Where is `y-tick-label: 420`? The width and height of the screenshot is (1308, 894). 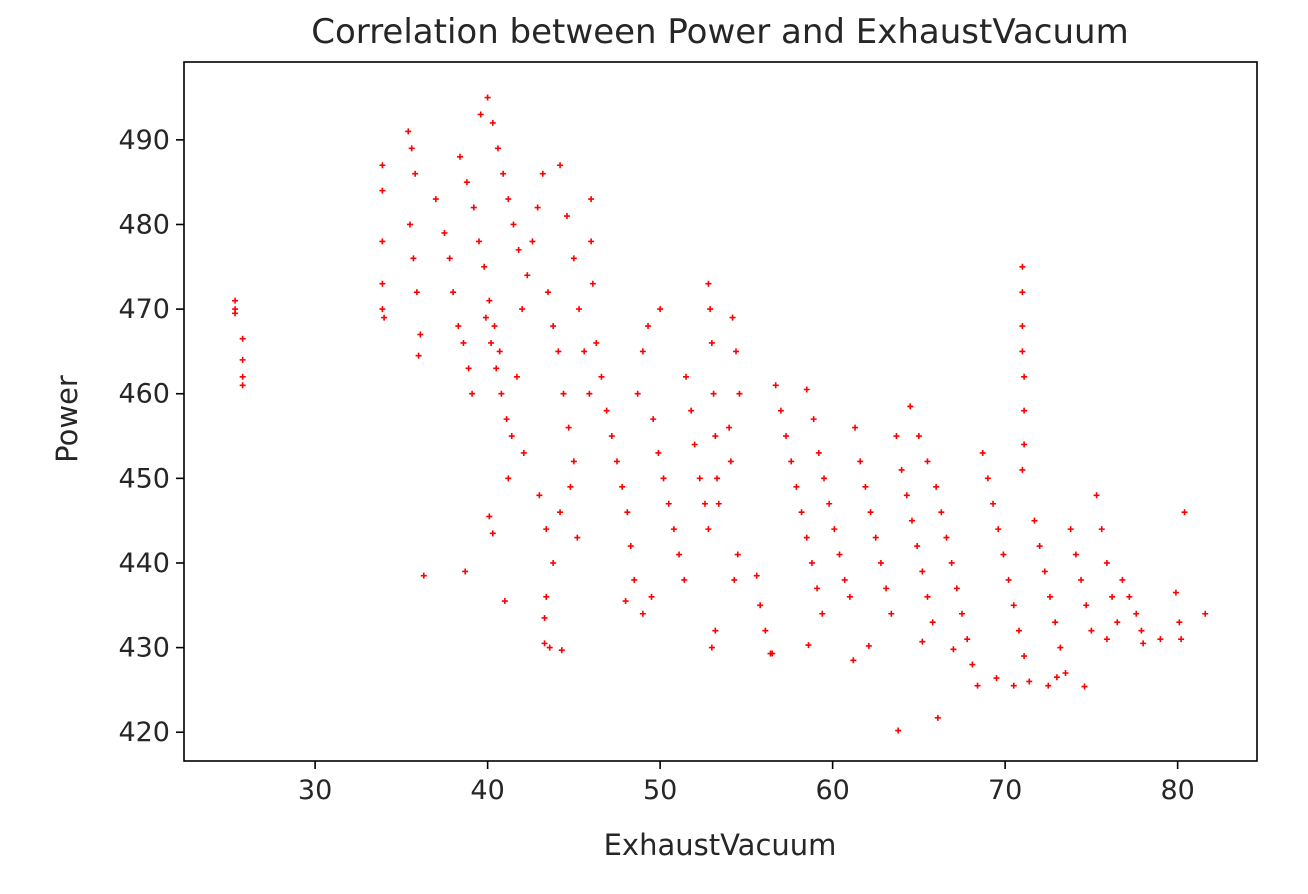 y-tick-label: 420 is located at coordinates (144, 732).